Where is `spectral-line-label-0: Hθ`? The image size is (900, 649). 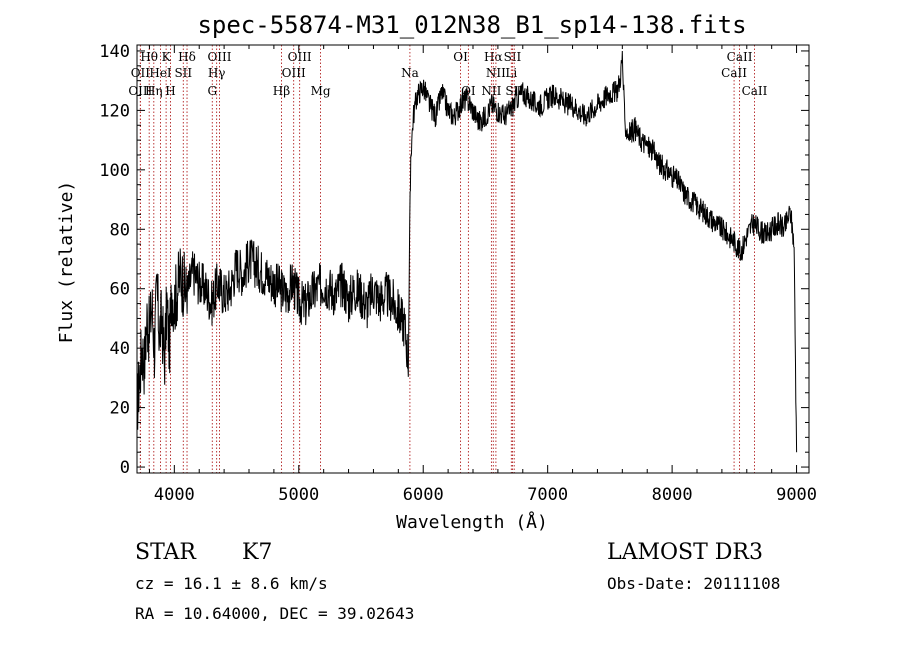 spectral-line-label-0: Hθ is located at coordinates (149, 57).